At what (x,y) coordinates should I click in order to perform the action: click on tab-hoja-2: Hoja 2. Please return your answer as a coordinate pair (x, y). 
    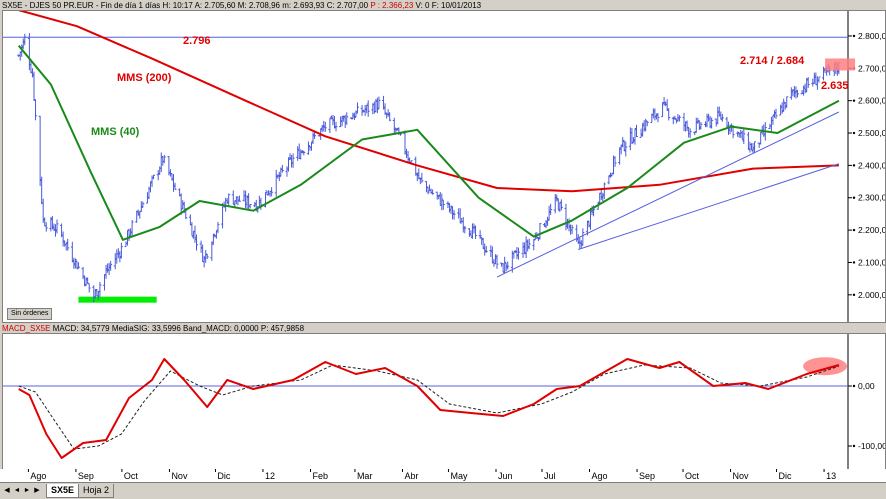
    Looking at the image, I should click on (96, 491).